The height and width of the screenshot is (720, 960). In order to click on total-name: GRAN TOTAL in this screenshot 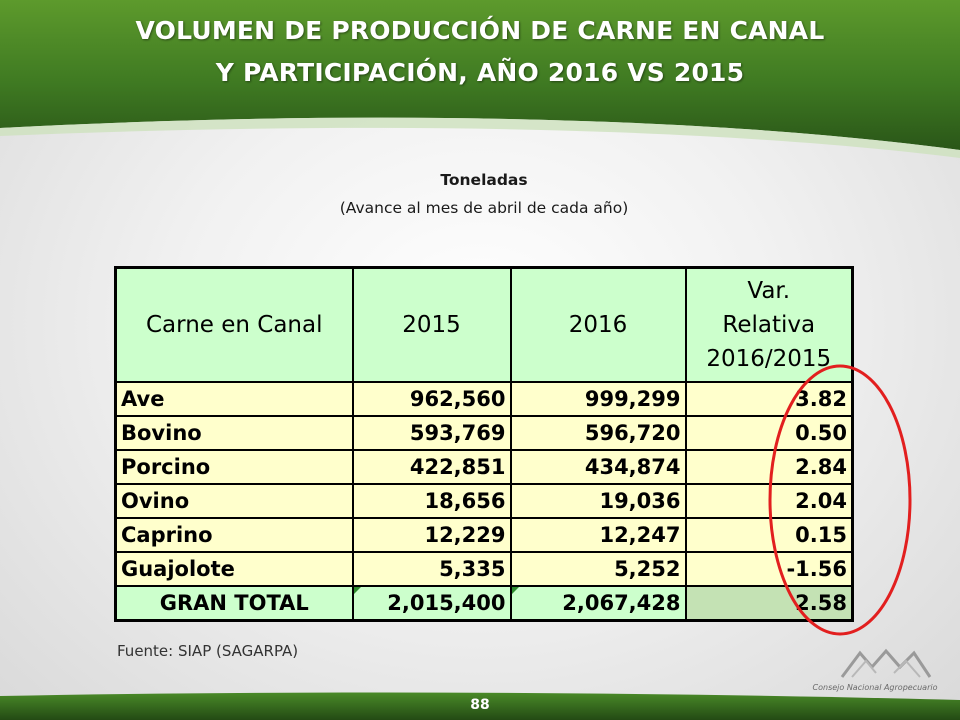, I will do `click(234, 603)`.